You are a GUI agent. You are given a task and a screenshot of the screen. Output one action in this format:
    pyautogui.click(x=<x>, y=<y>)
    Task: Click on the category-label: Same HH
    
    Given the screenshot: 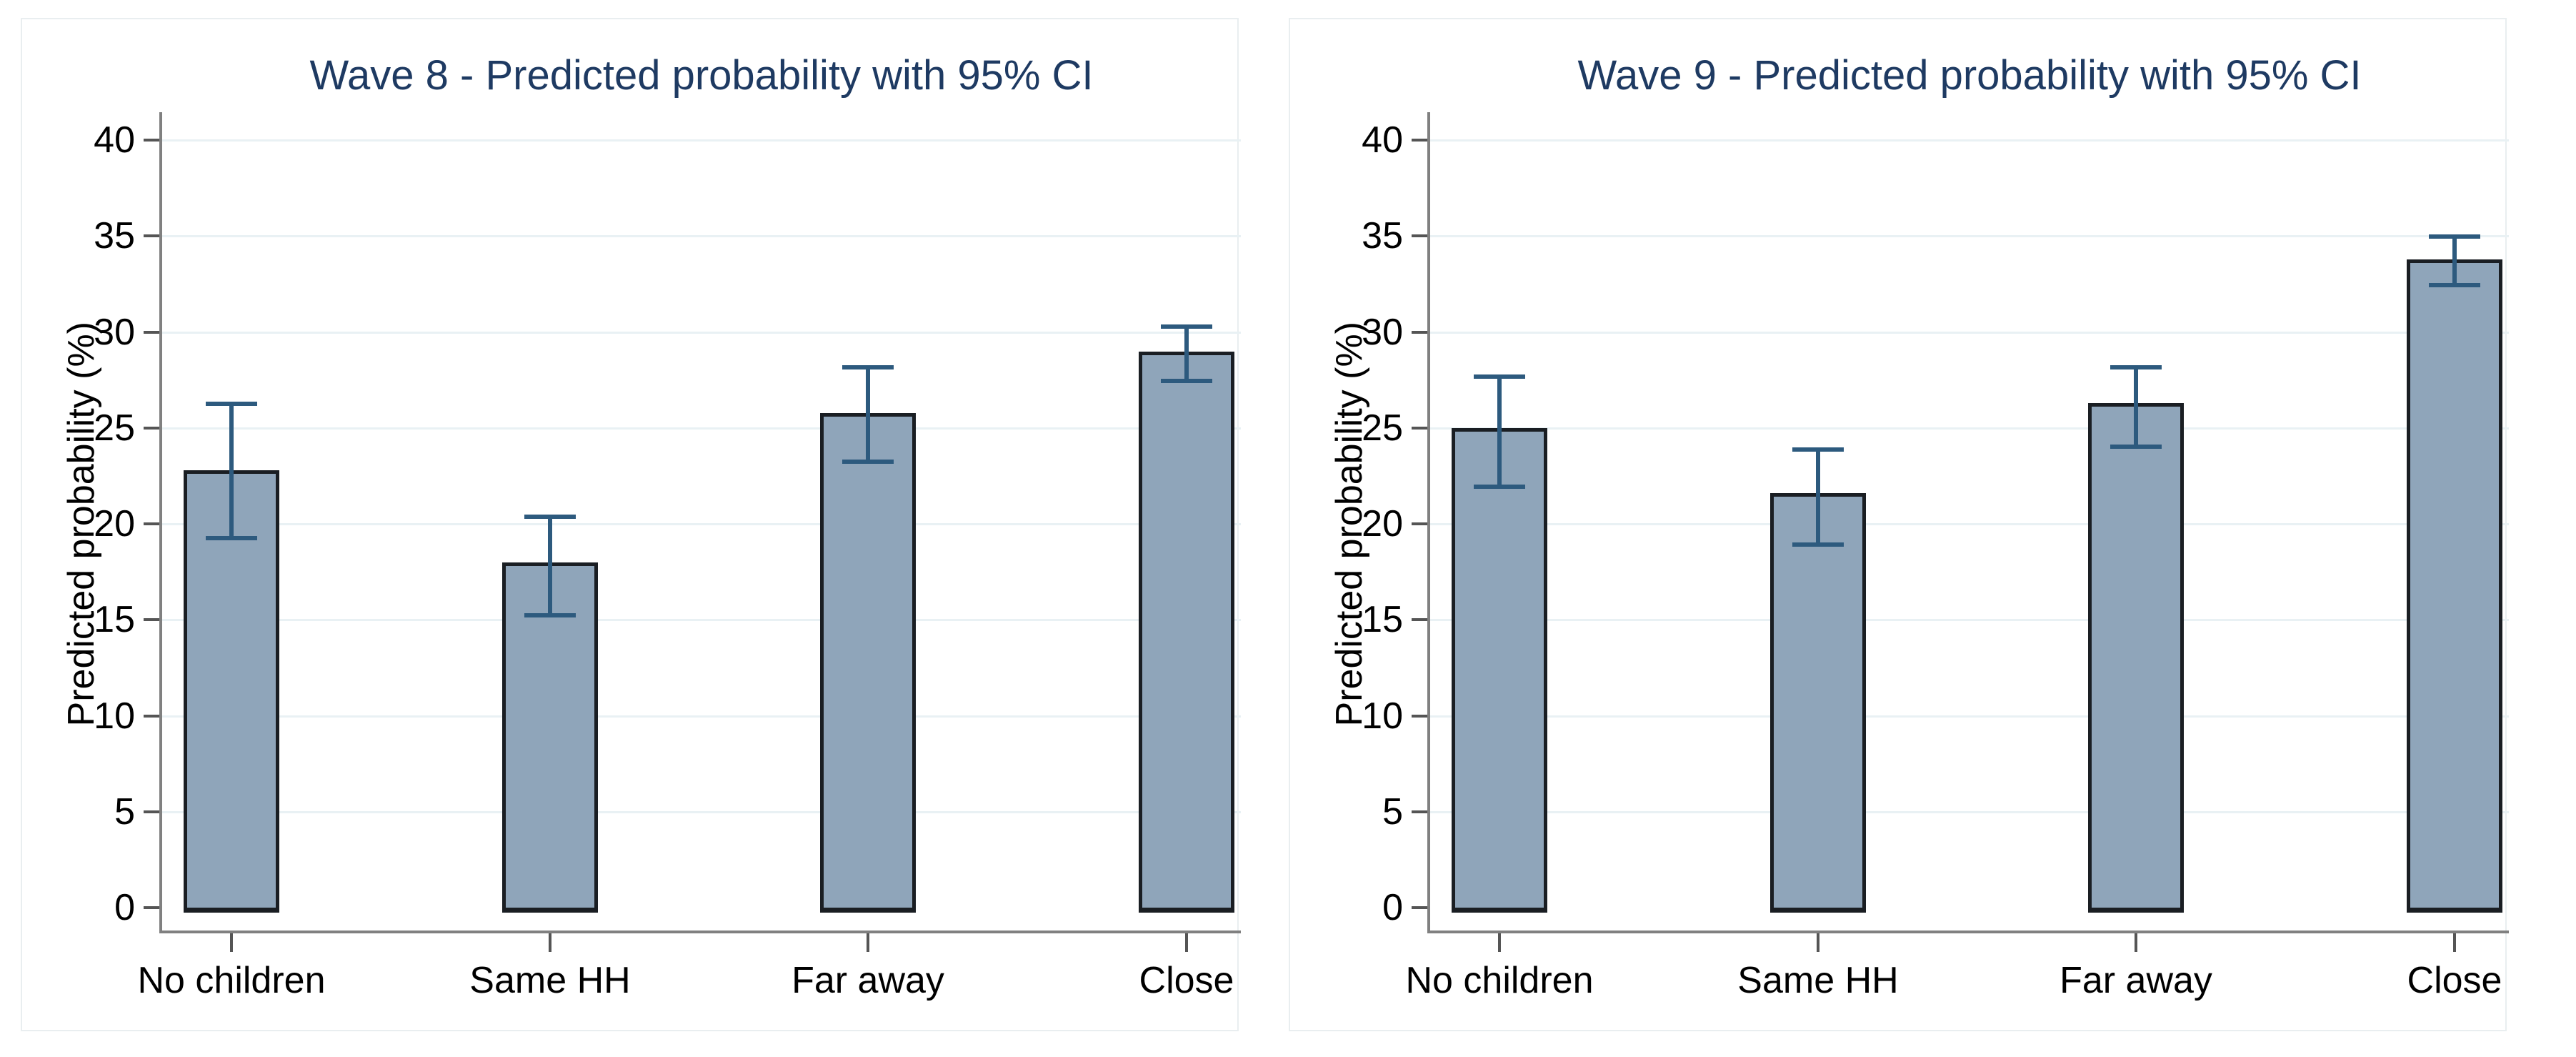 What is the action you would take?
    pyautogui.click(x=1818, y=980)
    